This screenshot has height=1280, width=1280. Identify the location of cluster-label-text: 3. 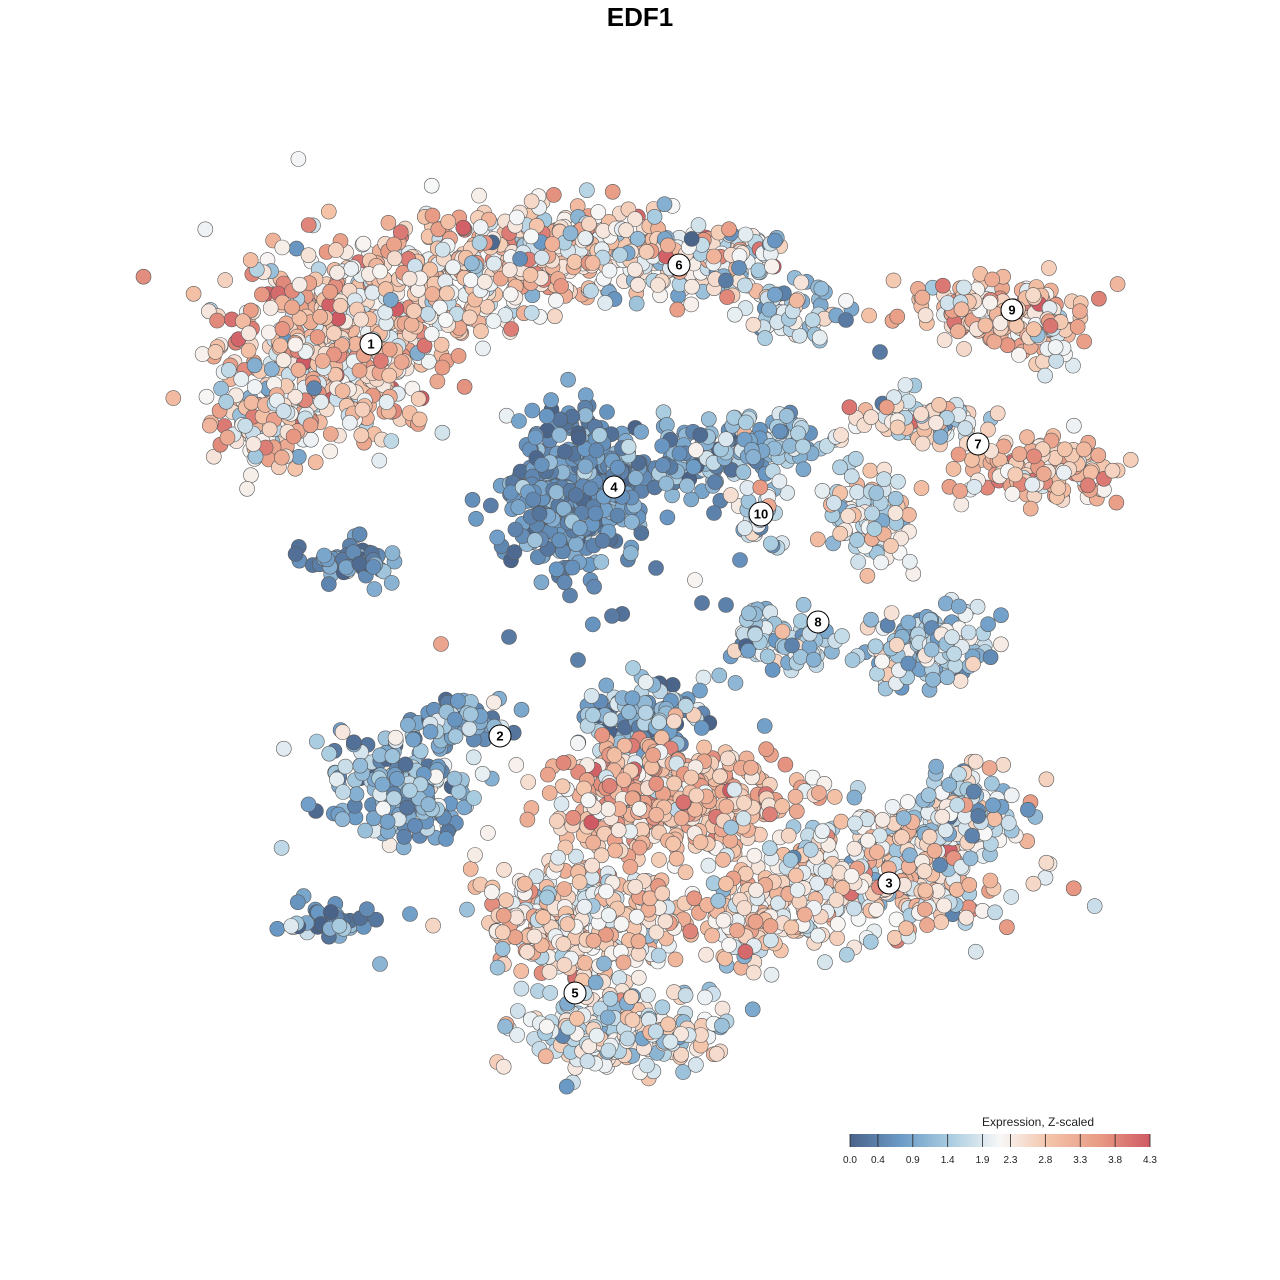
(888, 883).